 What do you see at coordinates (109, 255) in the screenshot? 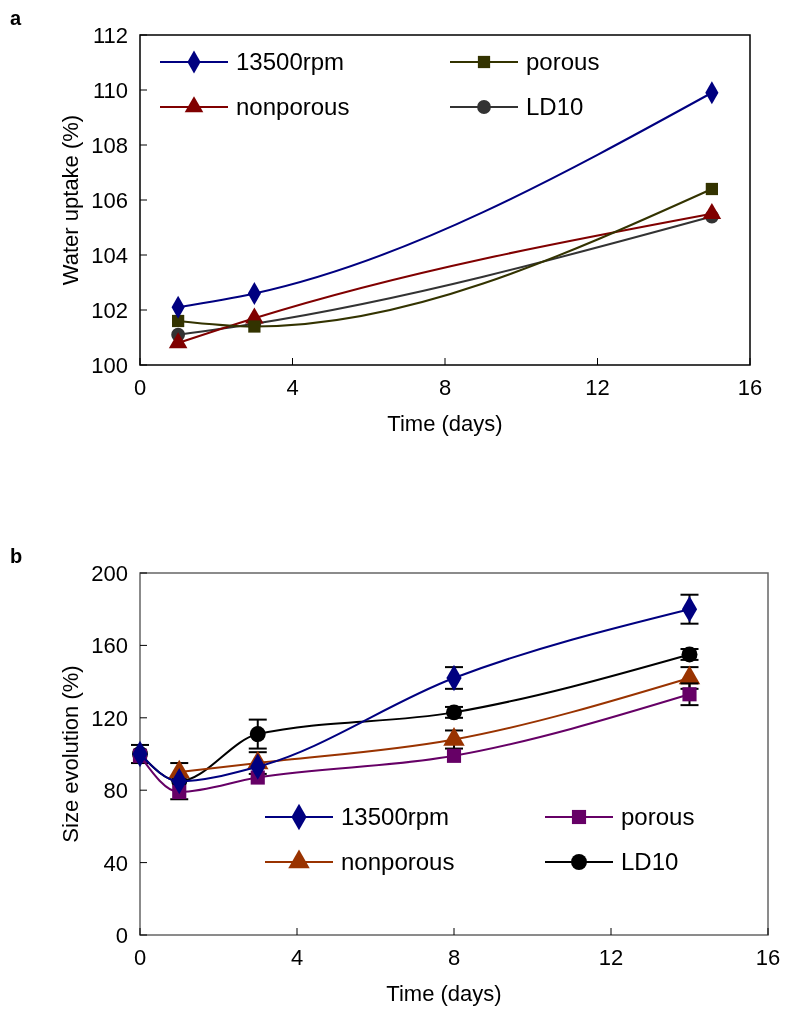
I see `y-tick-label: 104` at bounding box center [109, 255].